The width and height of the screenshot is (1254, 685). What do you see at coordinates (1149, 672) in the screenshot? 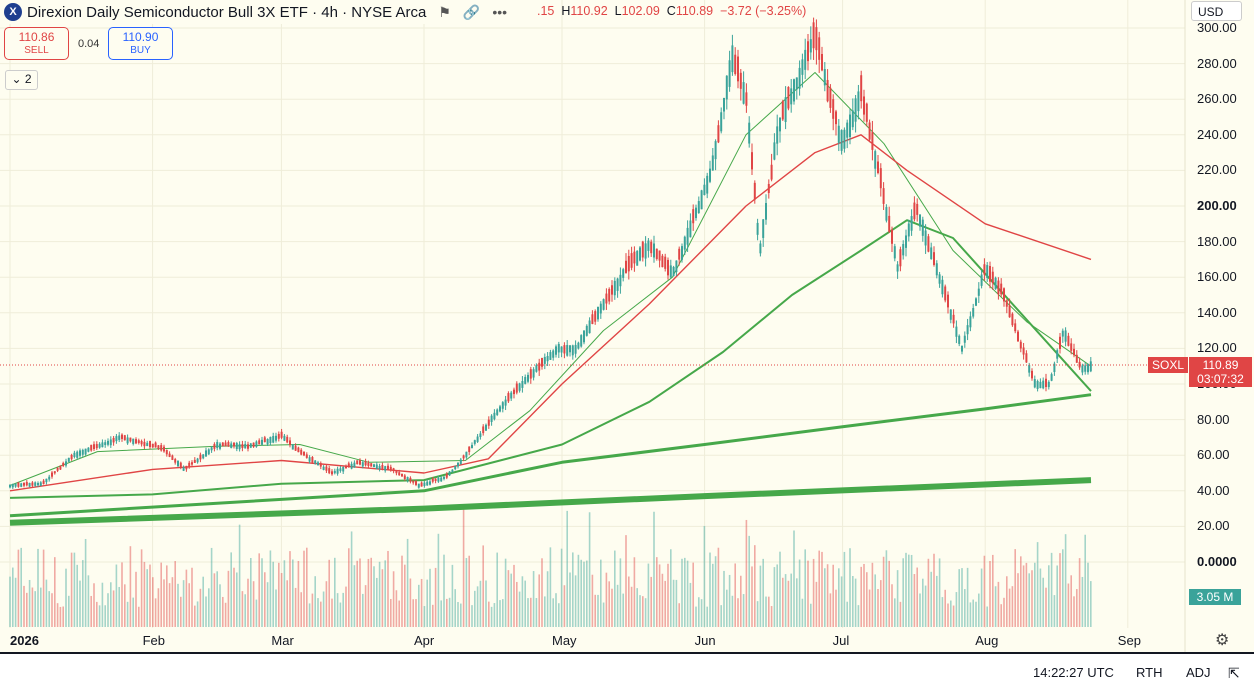
I see `session-toggle: RTH` at bounding box center [1149, 672].